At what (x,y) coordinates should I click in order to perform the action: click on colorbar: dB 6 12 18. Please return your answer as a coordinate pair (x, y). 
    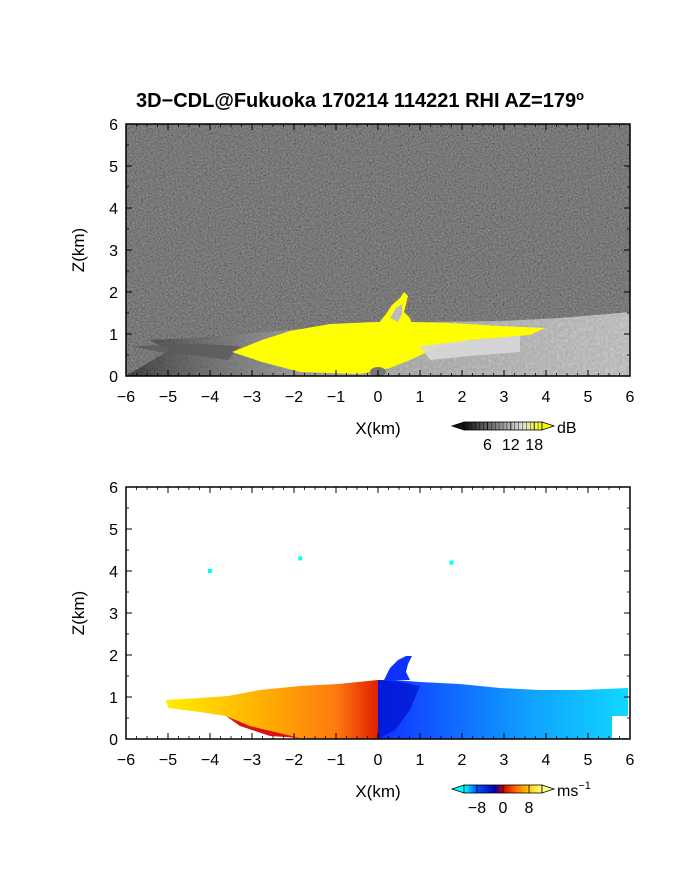
    Looking at the image, I should click on (513, 437).